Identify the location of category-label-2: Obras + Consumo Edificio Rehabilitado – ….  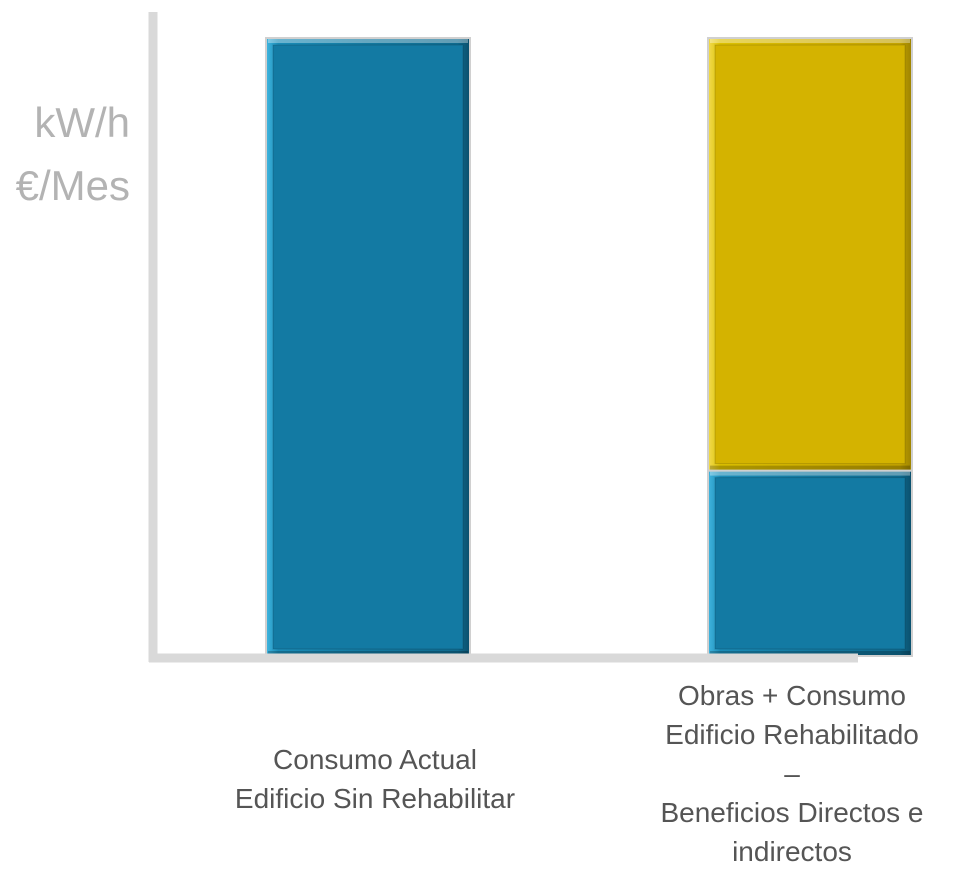
(792, 773).